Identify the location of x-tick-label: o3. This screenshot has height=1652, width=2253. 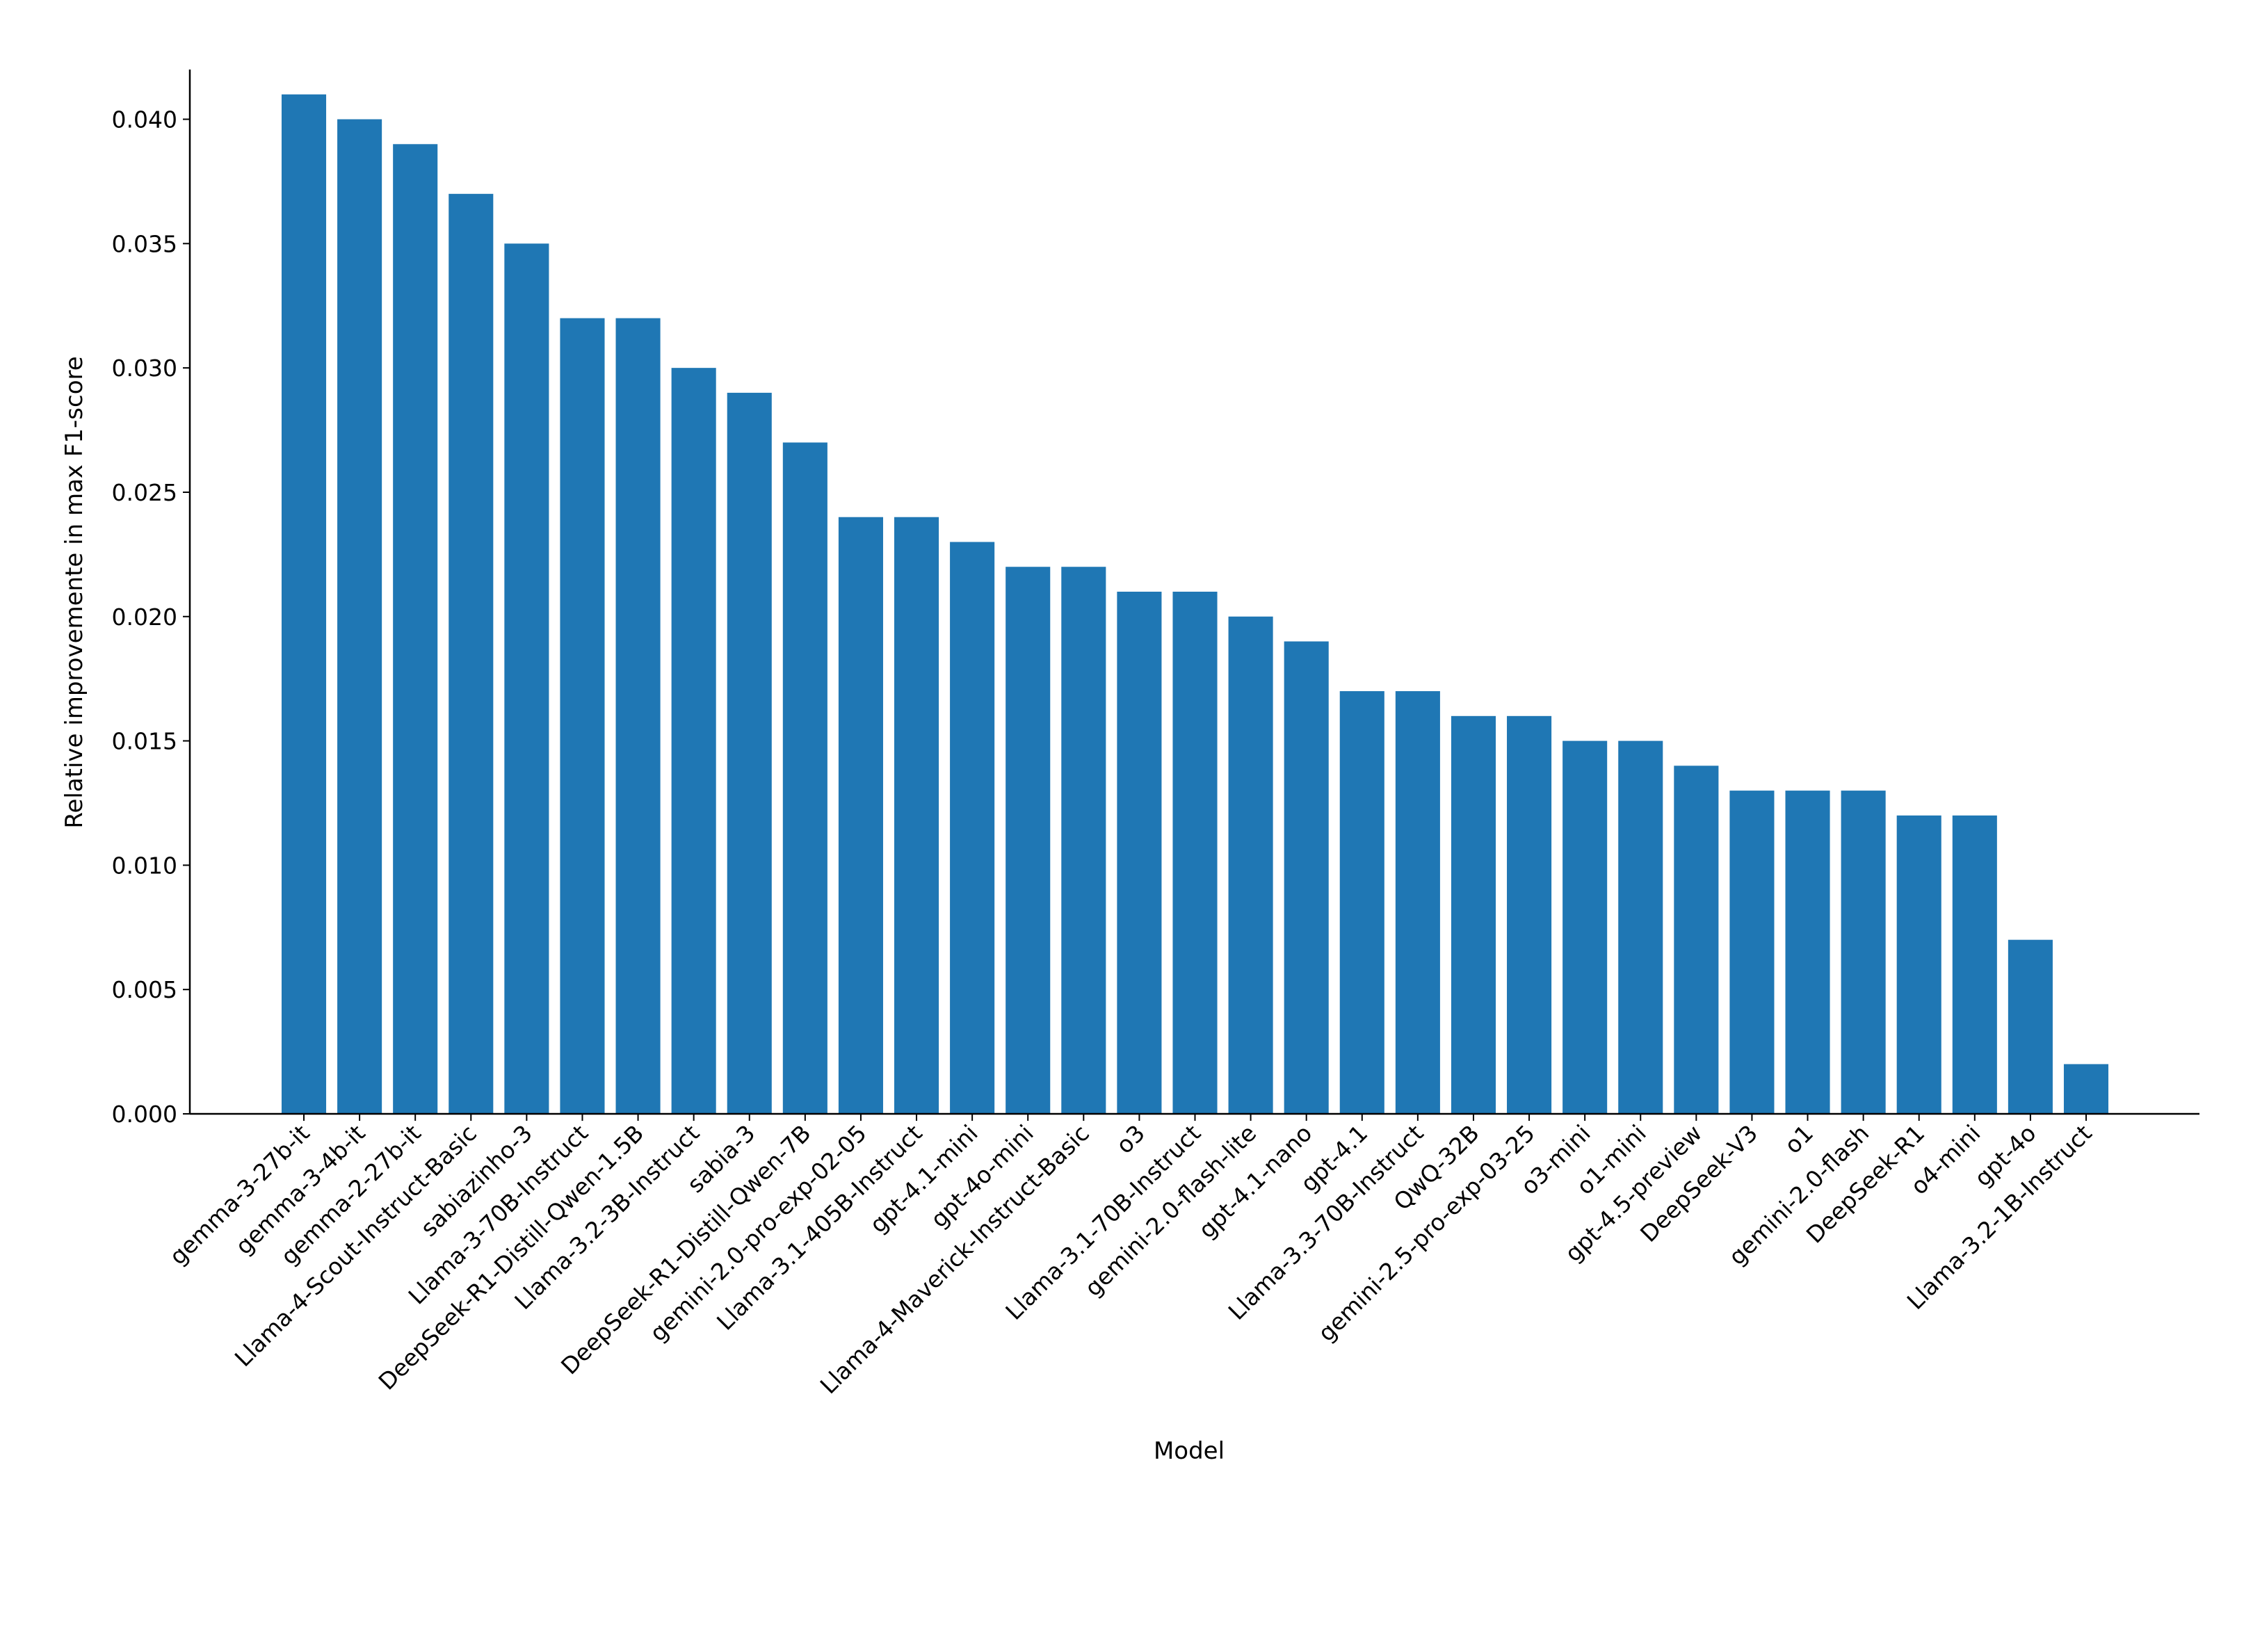
(1130, 1139).